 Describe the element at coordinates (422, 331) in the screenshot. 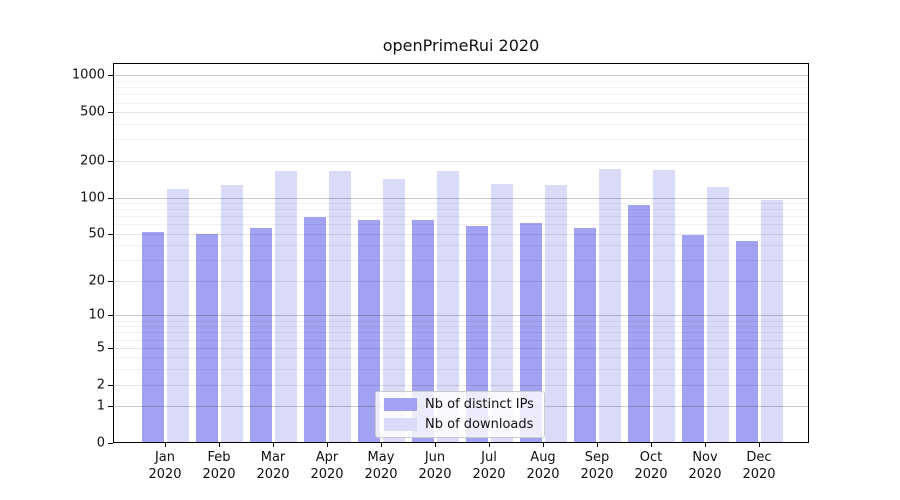

I see `bar-distinct-ips-jun` at that location.